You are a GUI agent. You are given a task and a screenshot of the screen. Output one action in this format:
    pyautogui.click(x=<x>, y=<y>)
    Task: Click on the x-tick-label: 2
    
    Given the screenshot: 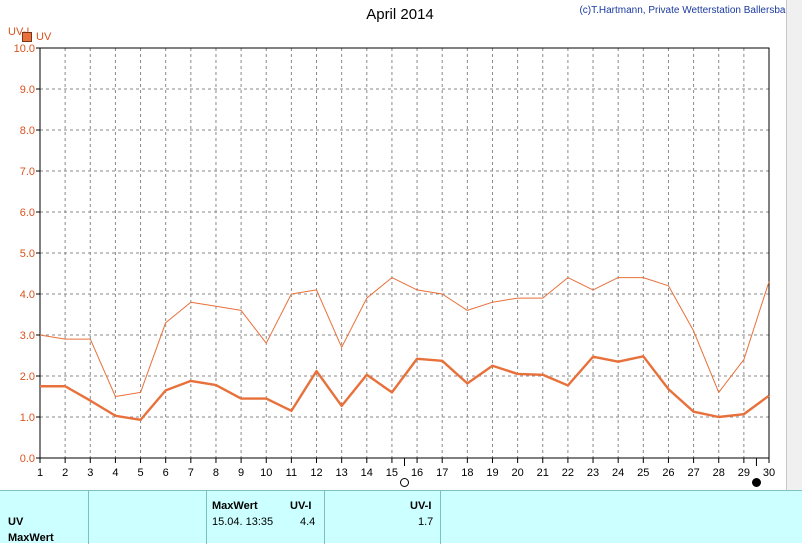 What is the action you would take?
    pyautogui.click(x=65, y=473)
    